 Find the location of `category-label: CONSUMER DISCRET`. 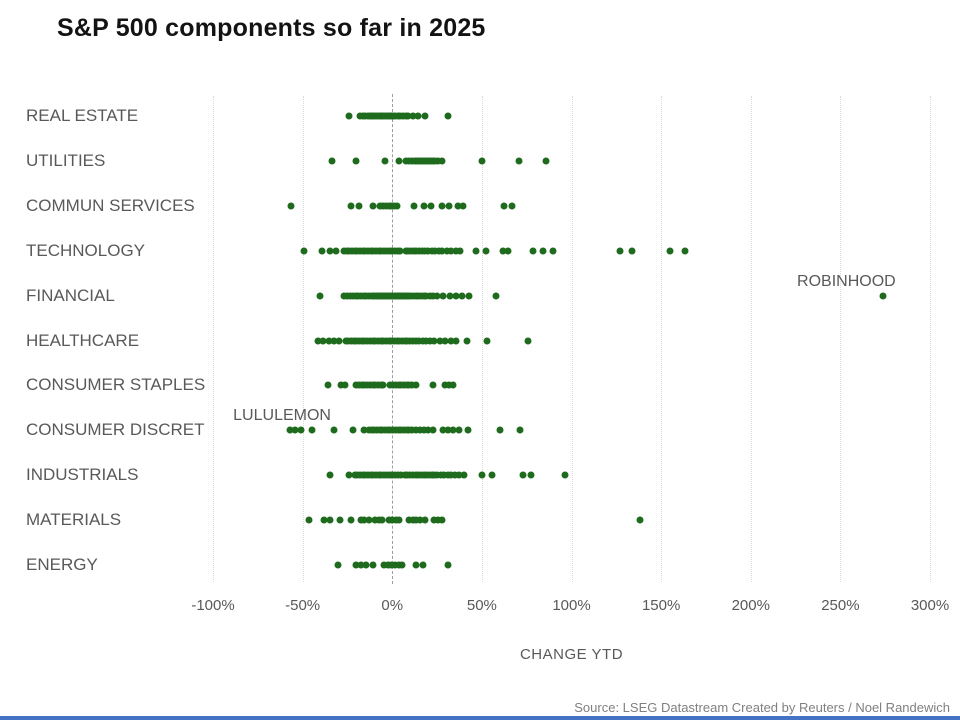

category-label: CONSUMER DISCRET is located at coordinates (115, 430).